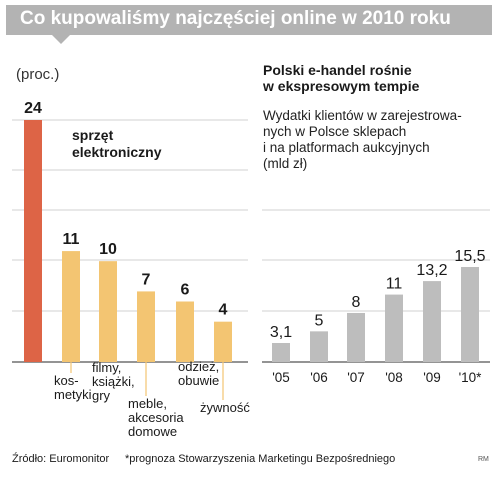  Describe the element at coordinates (319, 377) in the screenshot. I see `right-category-label-1: '06` at that location.